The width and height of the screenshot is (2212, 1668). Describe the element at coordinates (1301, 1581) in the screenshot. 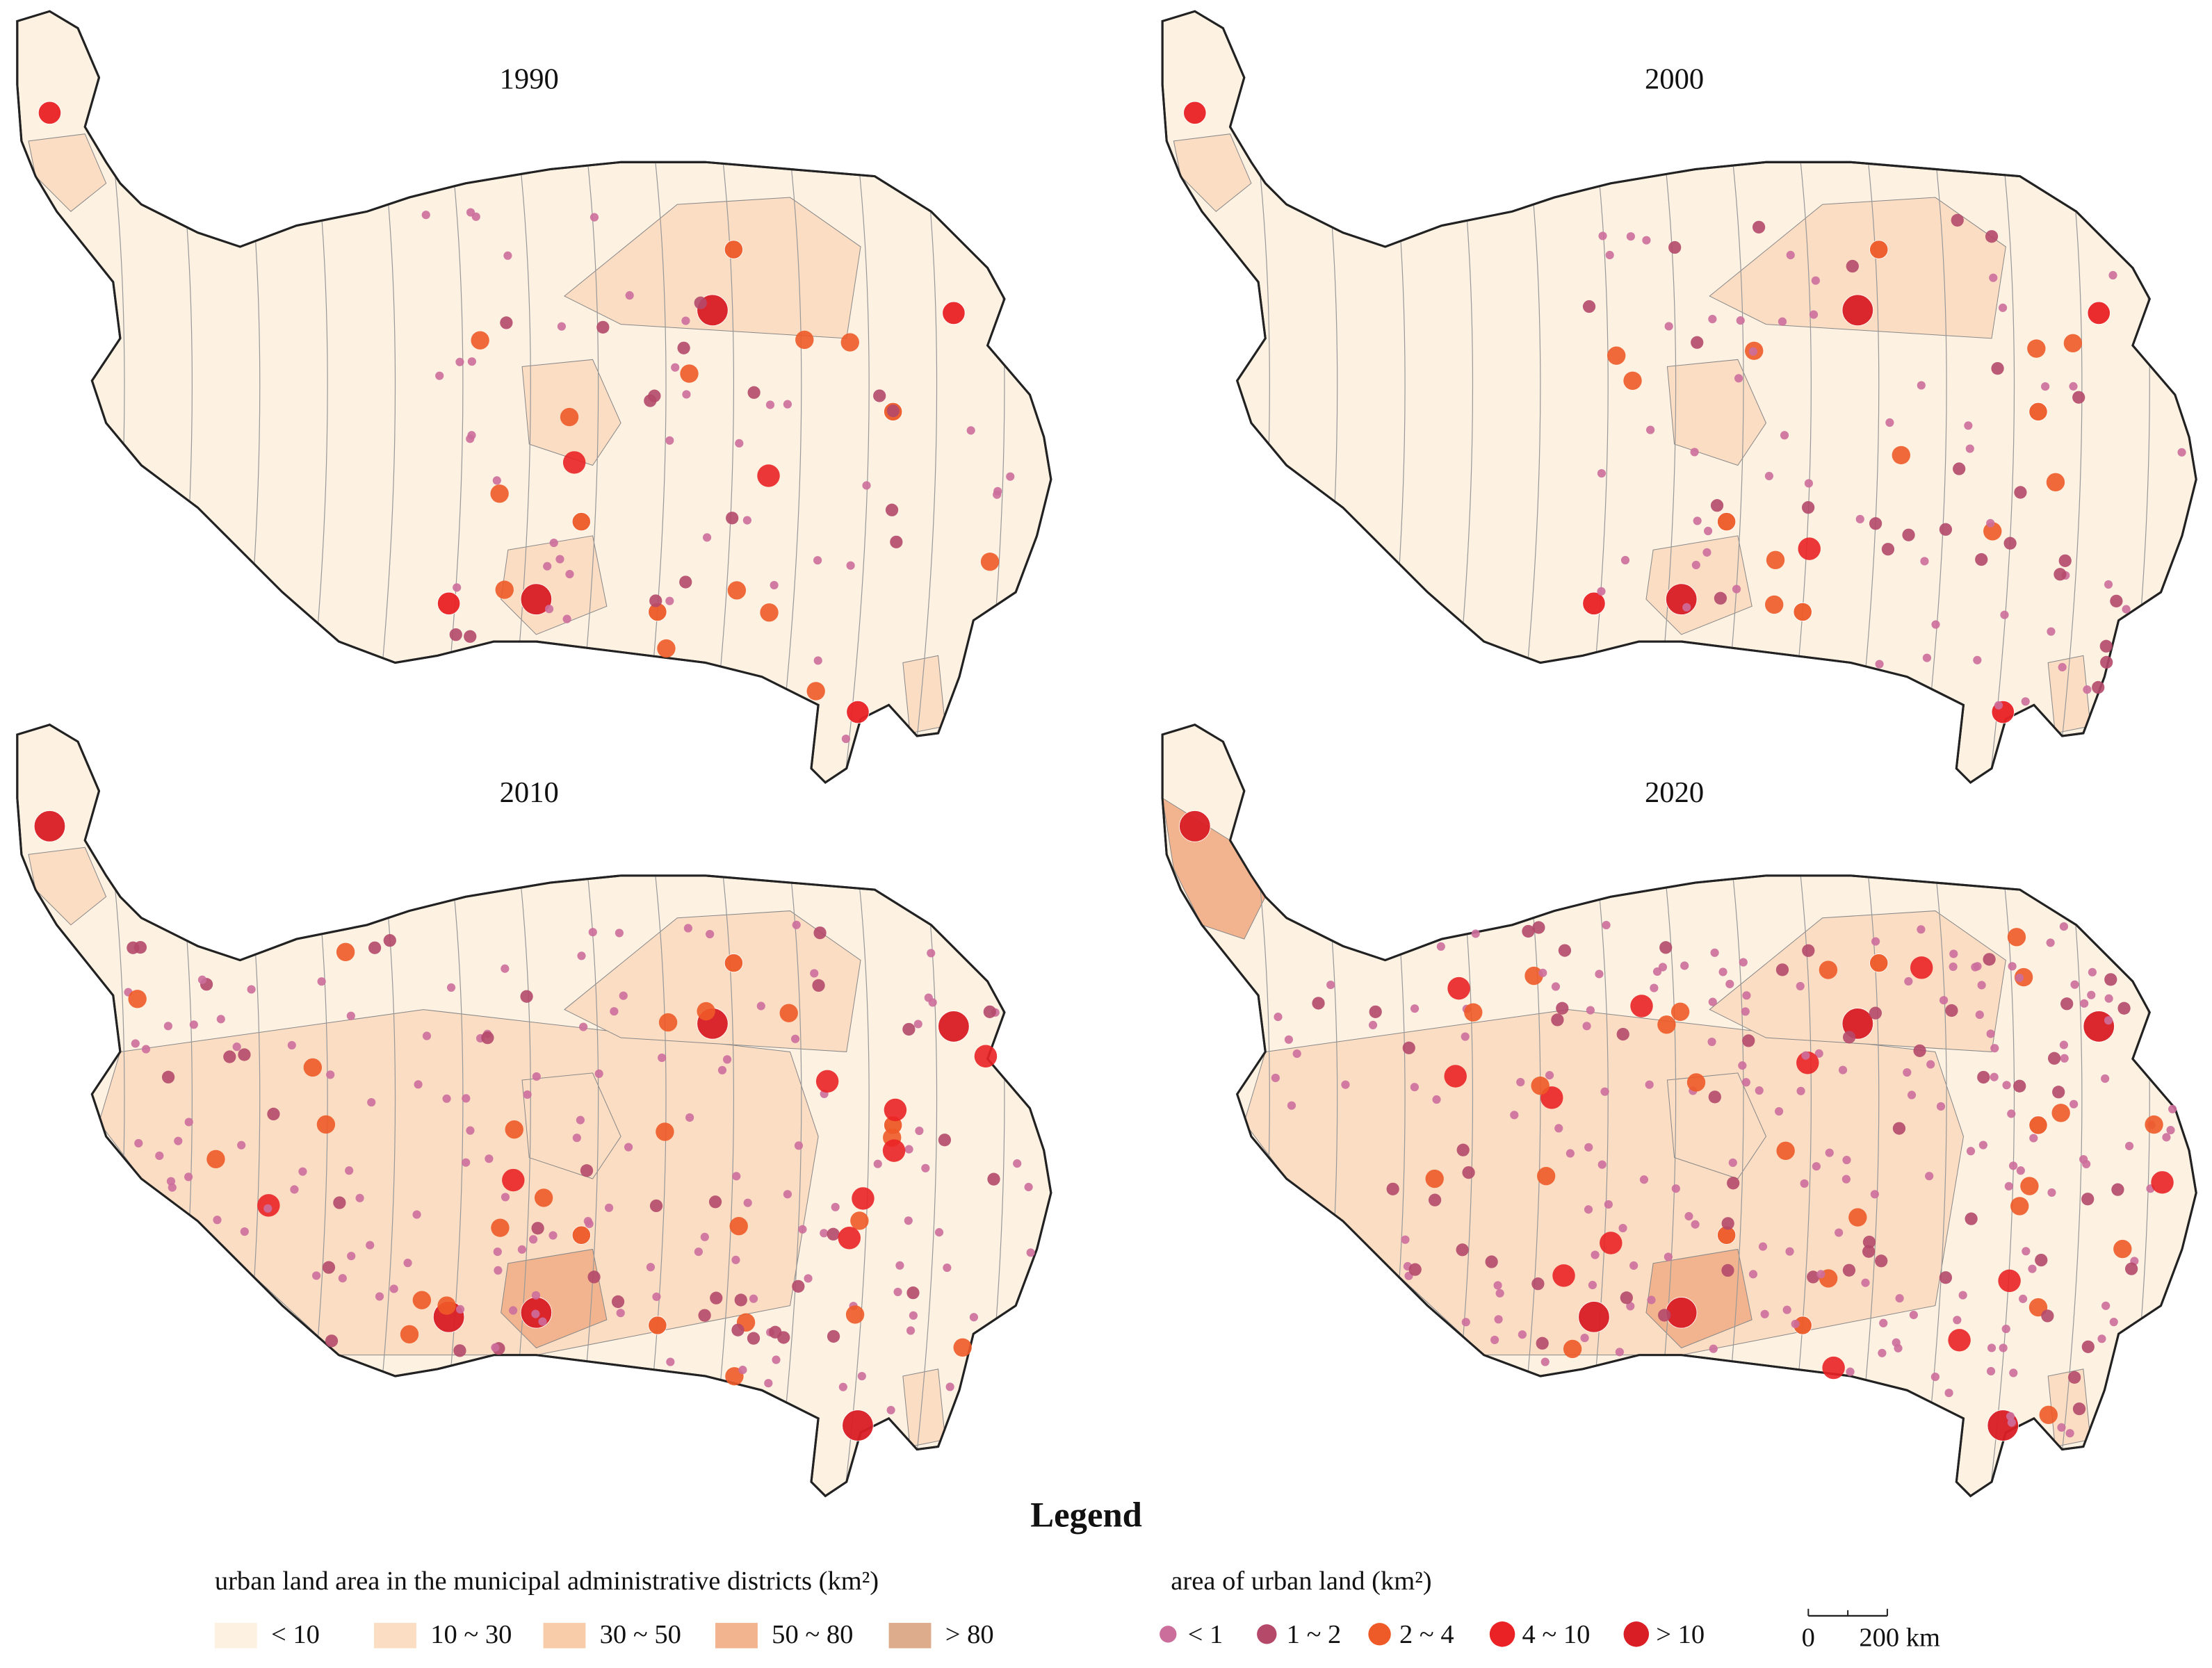

I see `urban-legend-title: area of urban land (km²)` at that location.